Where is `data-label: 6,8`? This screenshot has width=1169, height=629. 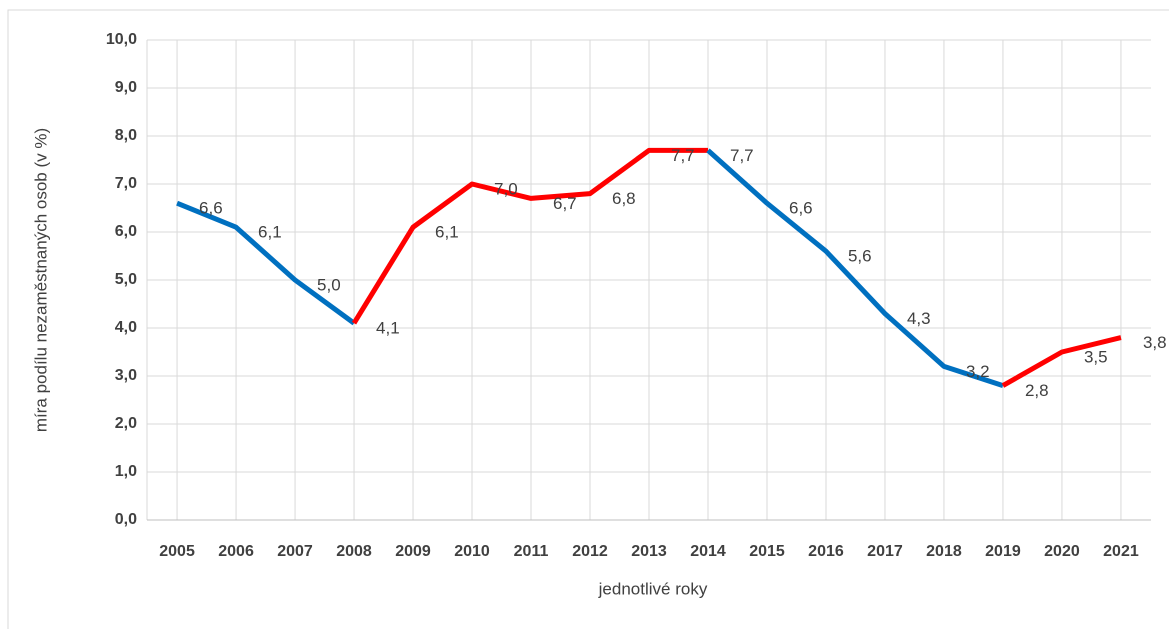 data-label: 6,8 is located at coordinates (624, 198).